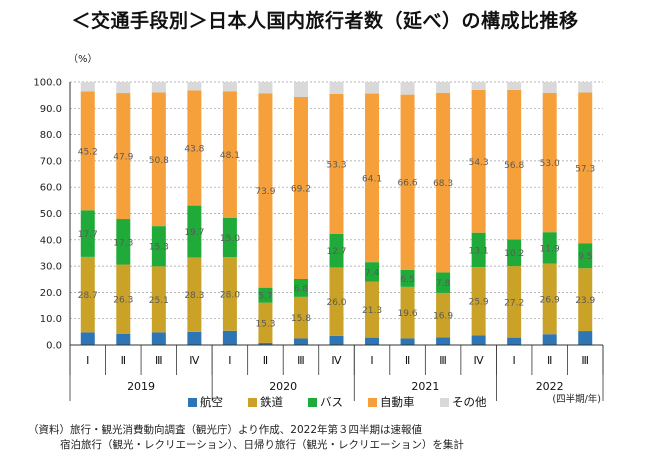 The width and height of the screenshot is (650, 455). I want to click on data-label: 16.9, so click(443, 317).